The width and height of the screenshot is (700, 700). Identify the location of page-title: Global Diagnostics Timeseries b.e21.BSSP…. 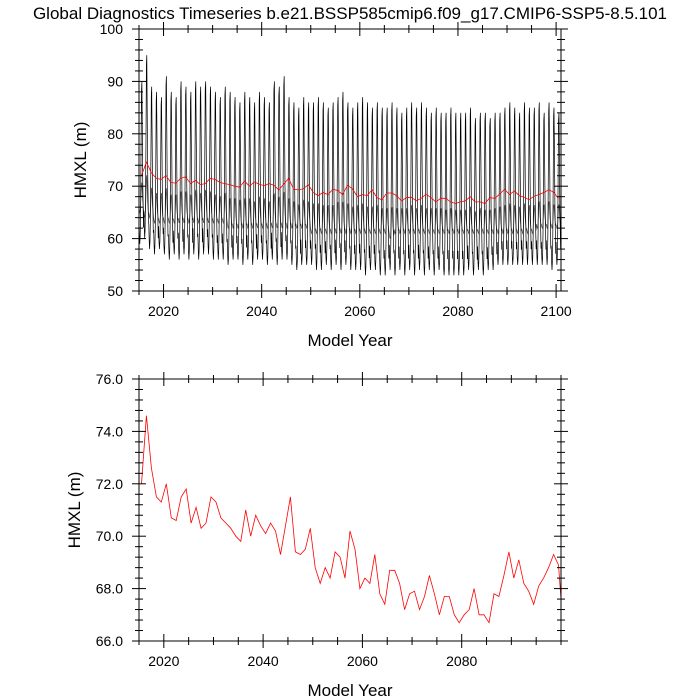
(350, 13).